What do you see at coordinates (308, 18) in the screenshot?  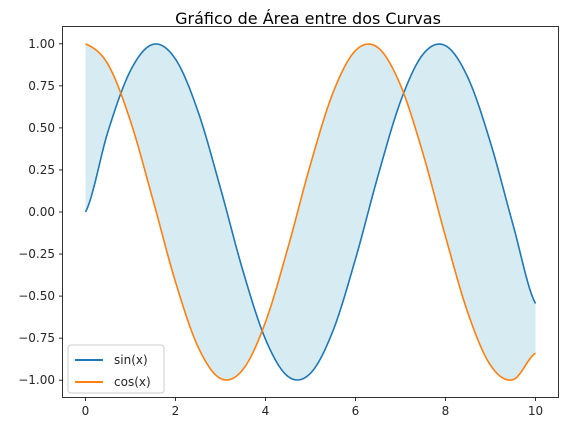 I see `chart-title: Gráfico de Área entre dos Curvas` at bounding box center [308, 18].